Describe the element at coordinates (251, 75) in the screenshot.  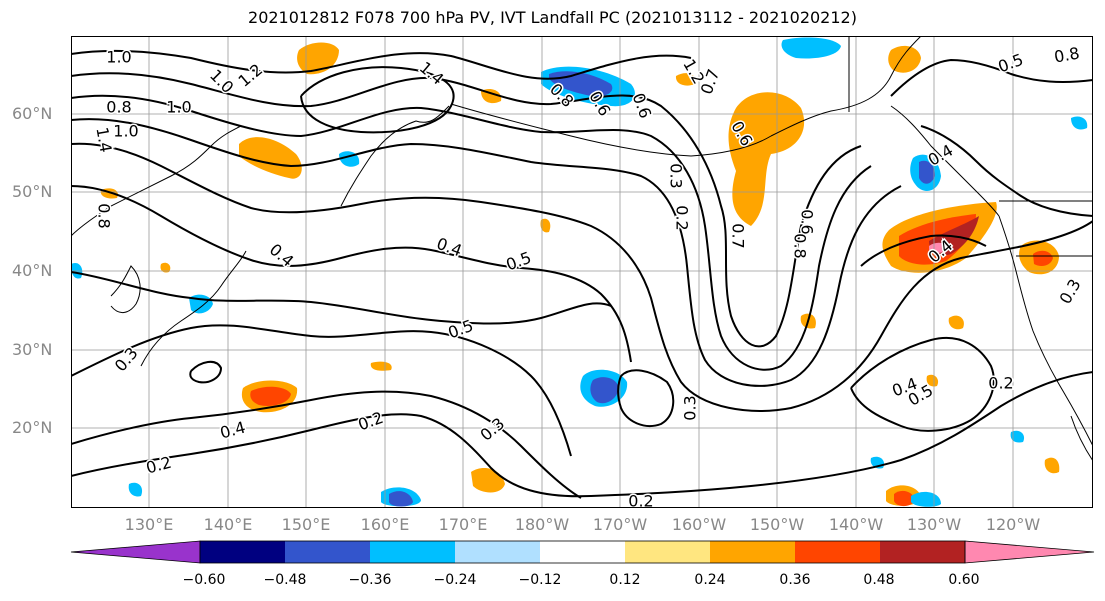
I see `contour-label: 1.2` at that location.